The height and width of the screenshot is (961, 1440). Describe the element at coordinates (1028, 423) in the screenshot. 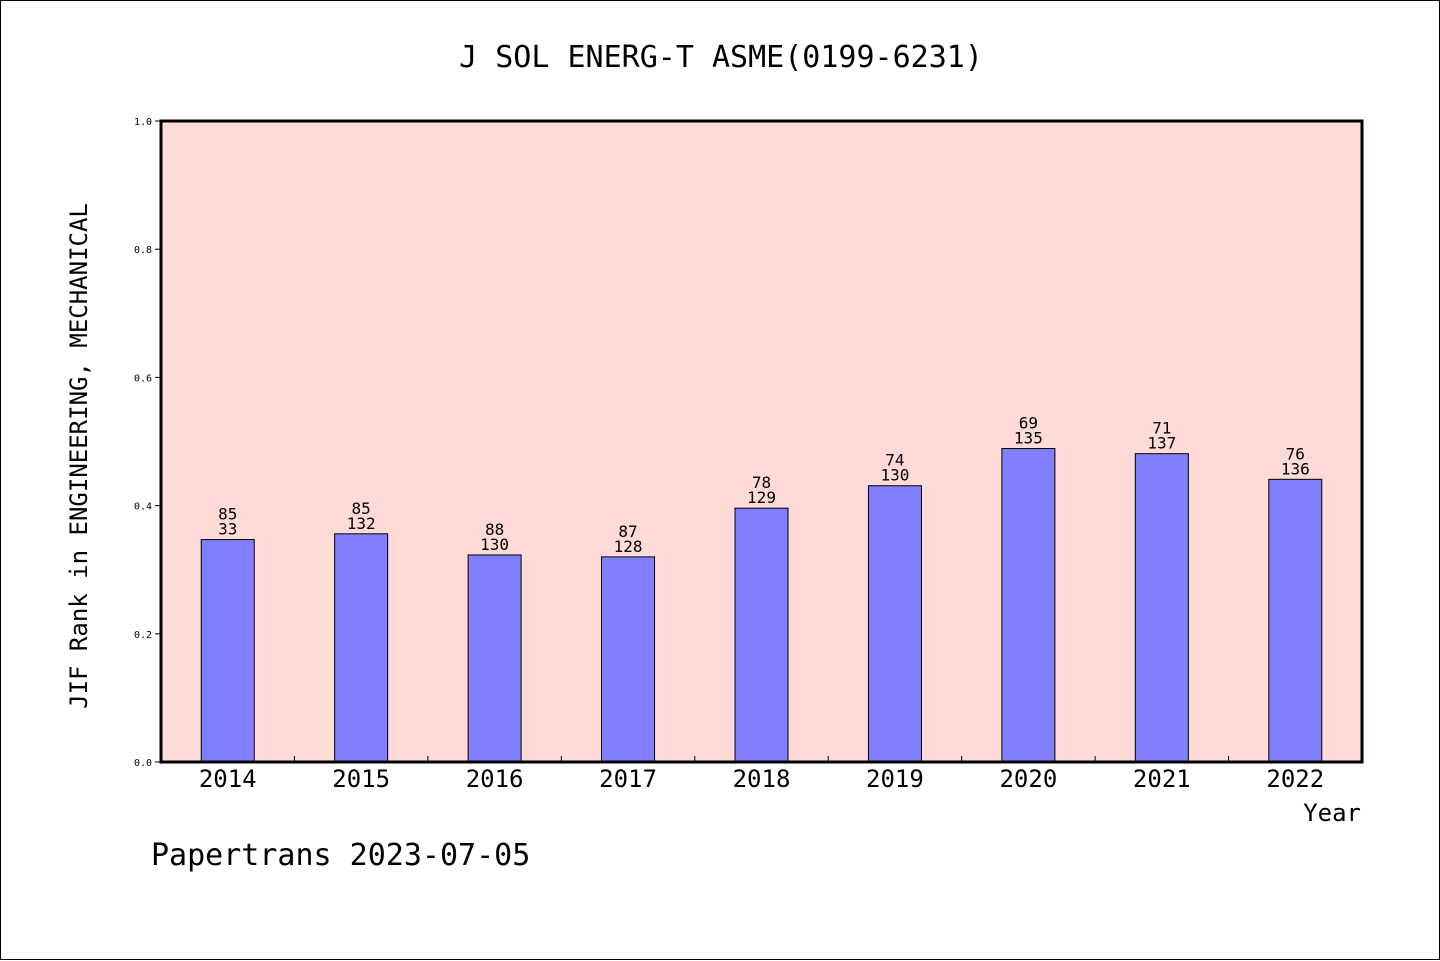

I see `data-label-rank-2020: 69` at that location.